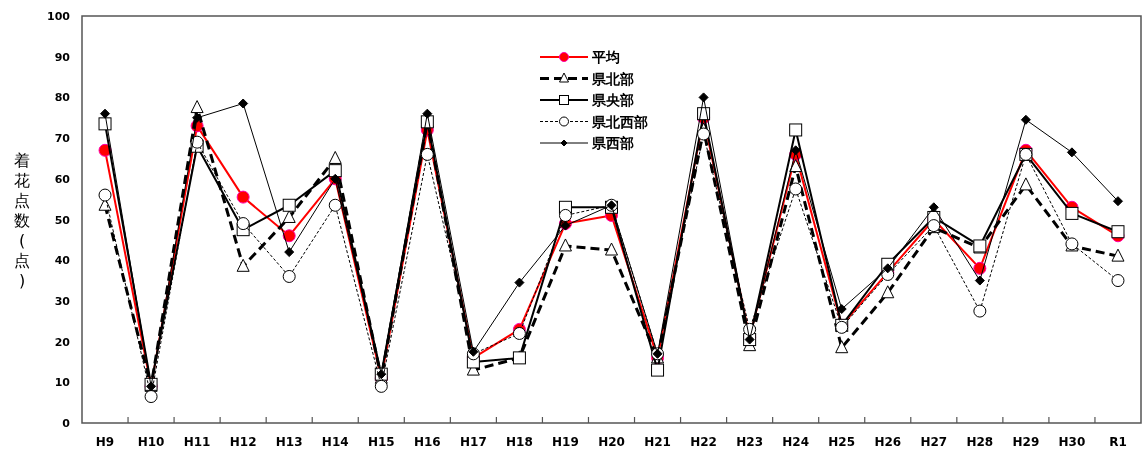 The height and width of the screenshot is (454, 1143). Describe the element at coordinates (934, 442) in the screenshot. I see `x-tick-label: H27` at that location.